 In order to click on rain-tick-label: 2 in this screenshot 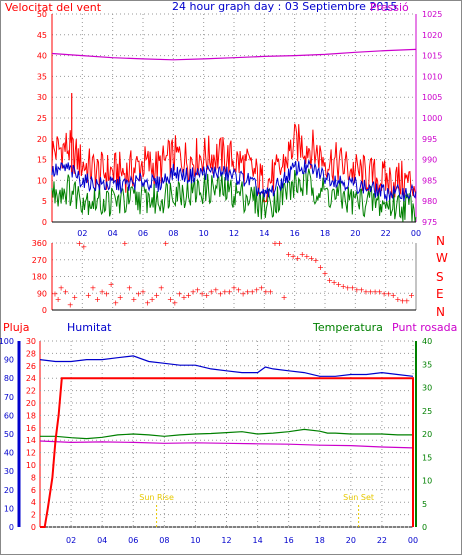, I will do `click(33, 515)`.